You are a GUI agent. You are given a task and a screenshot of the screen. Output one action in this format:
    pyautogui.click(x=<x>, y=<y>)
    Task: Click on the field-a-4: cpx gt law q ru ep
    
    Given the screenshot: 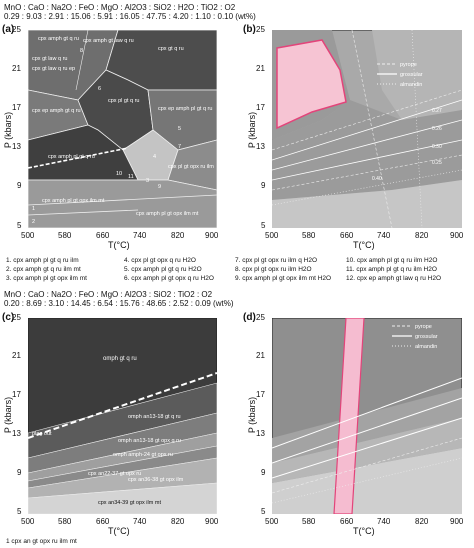 What is the action you would take?
    pyautogui.click(x=53, y=69)
    